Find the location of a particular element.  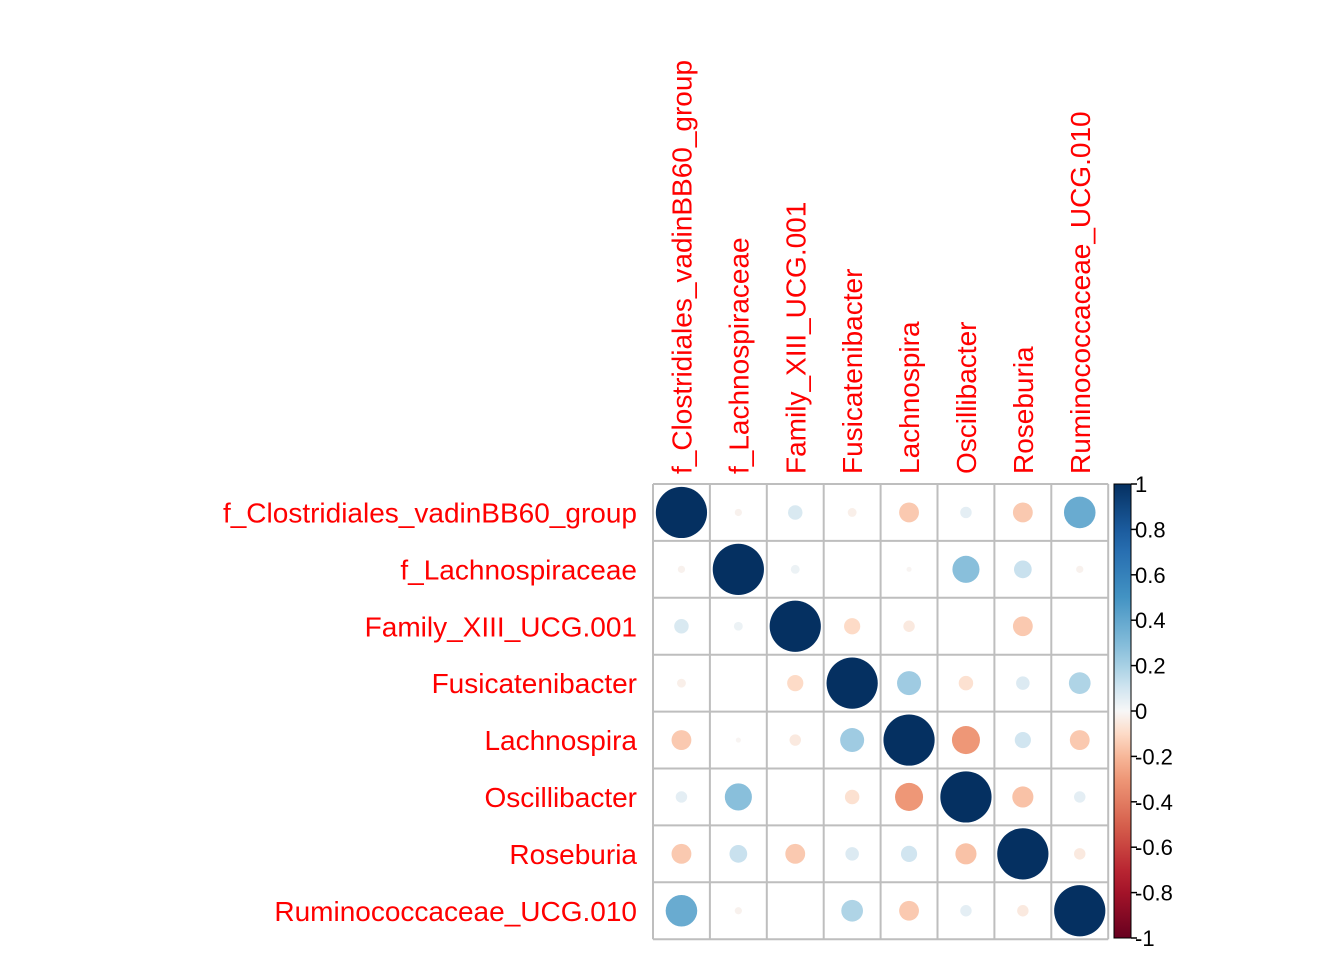

colorbar-tick-label: 0.6 is located at coordinates (1150, 575).